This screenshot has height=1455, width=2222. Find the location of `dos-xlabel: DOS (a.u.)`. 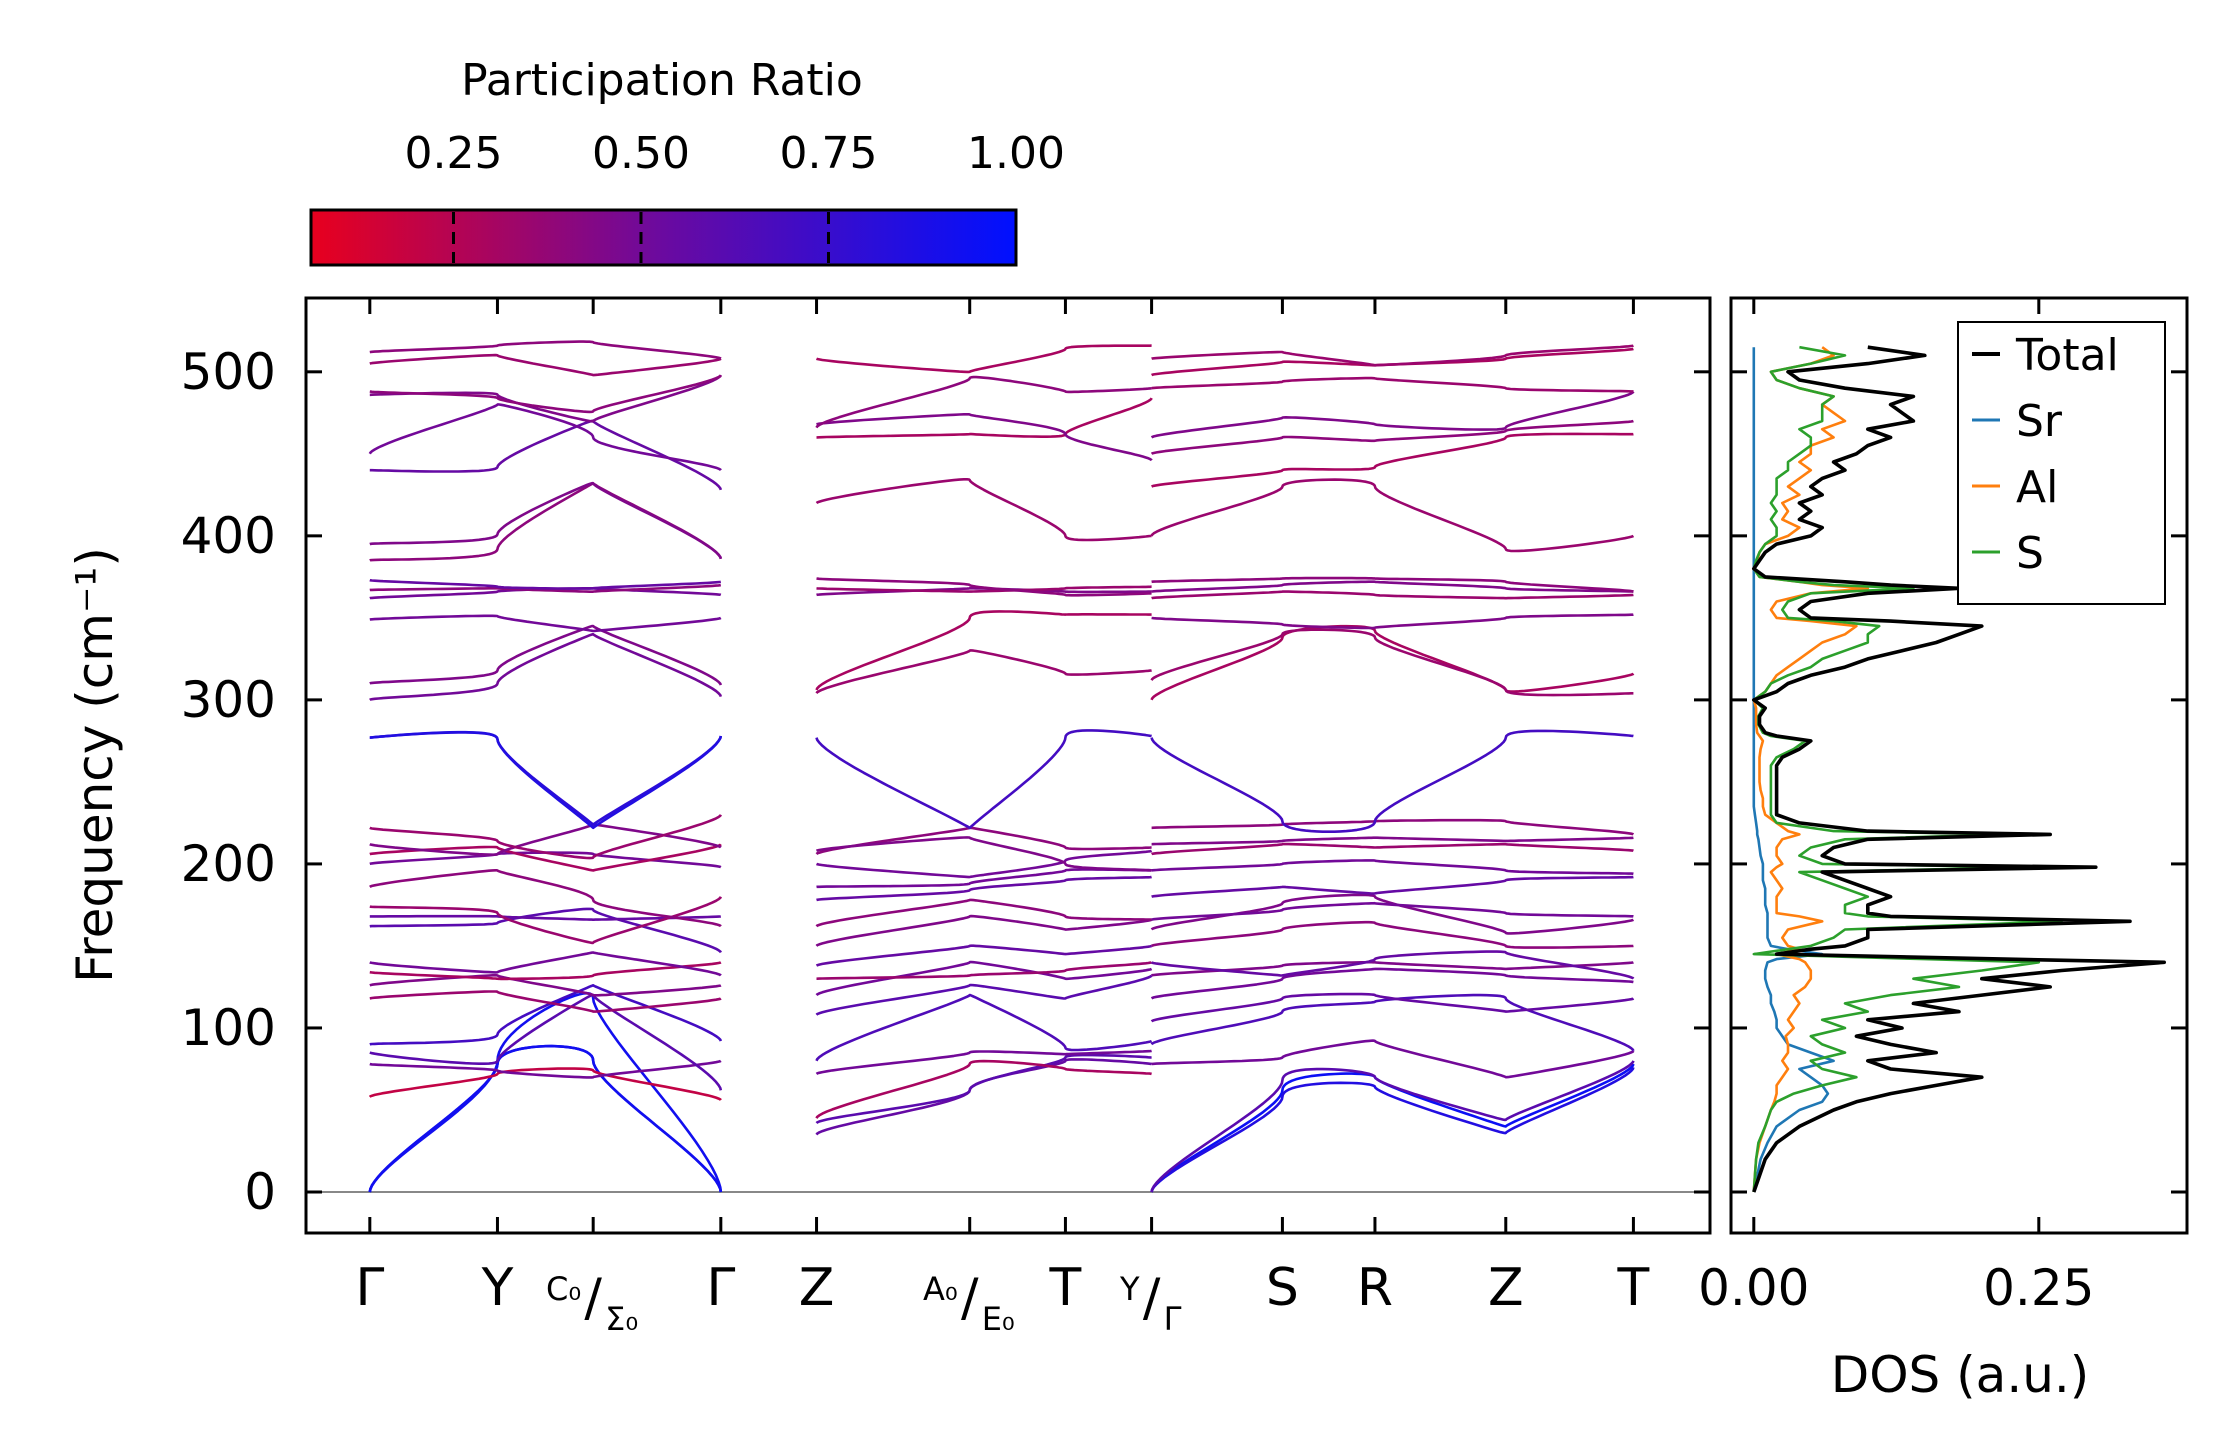

dos-xlabel: DOS (a.u.) is located at coordinates (1960, 1375).